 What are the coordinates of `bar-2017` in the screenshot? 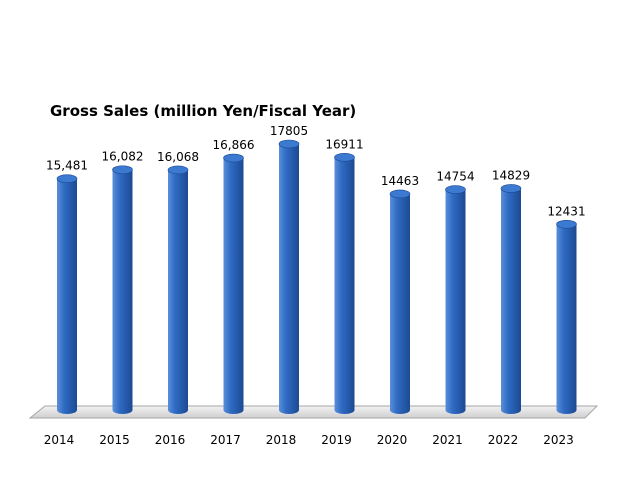 It's located at (233, 283).